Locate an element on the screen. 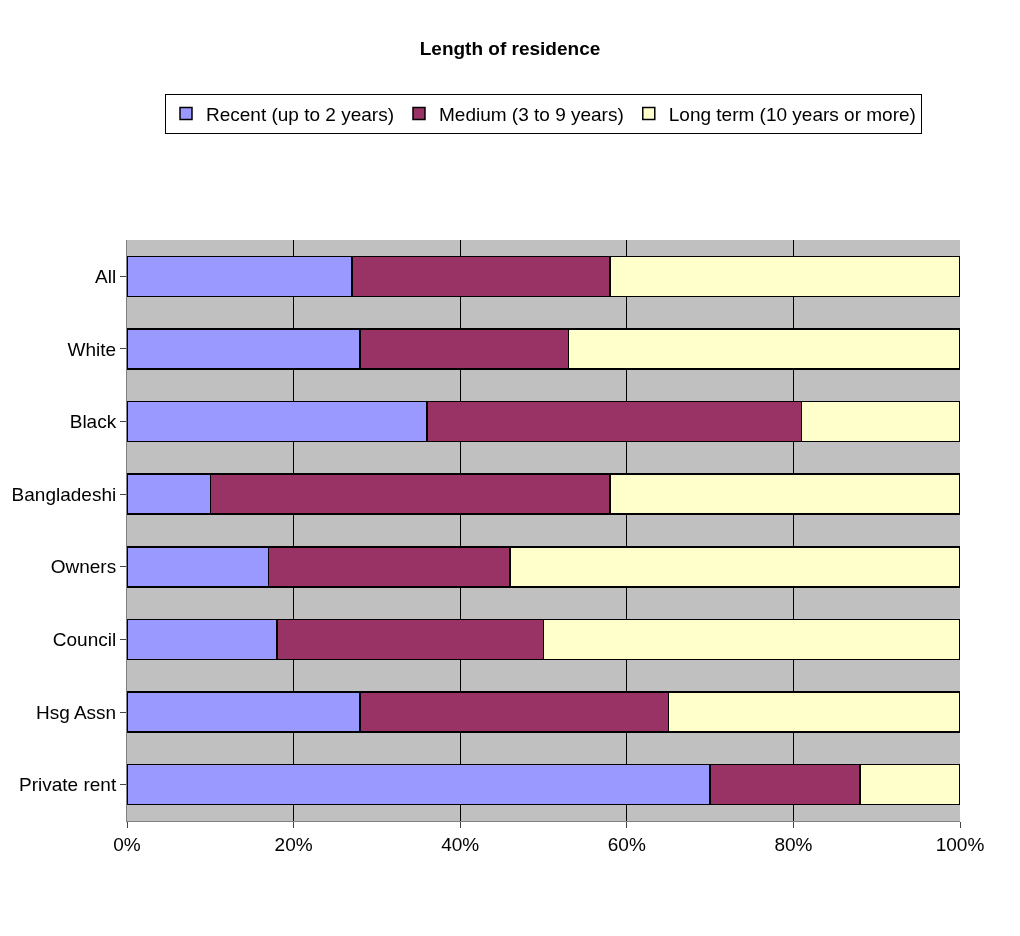 The height and width of the screenshot is (936, 1020). legend-label: Recent (up to 2 years) is located at coordinates (300, 114).